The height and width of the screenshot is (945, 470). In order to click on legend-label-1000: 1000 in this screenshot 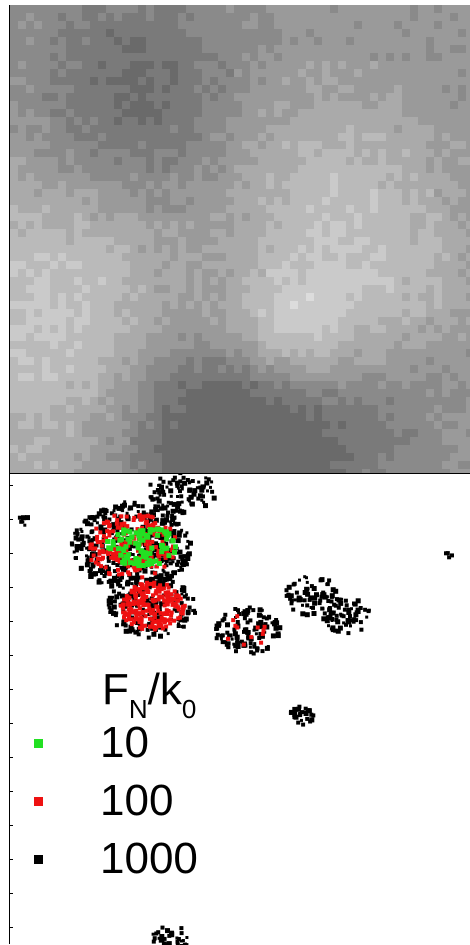, I will do `click(149, 859)`.